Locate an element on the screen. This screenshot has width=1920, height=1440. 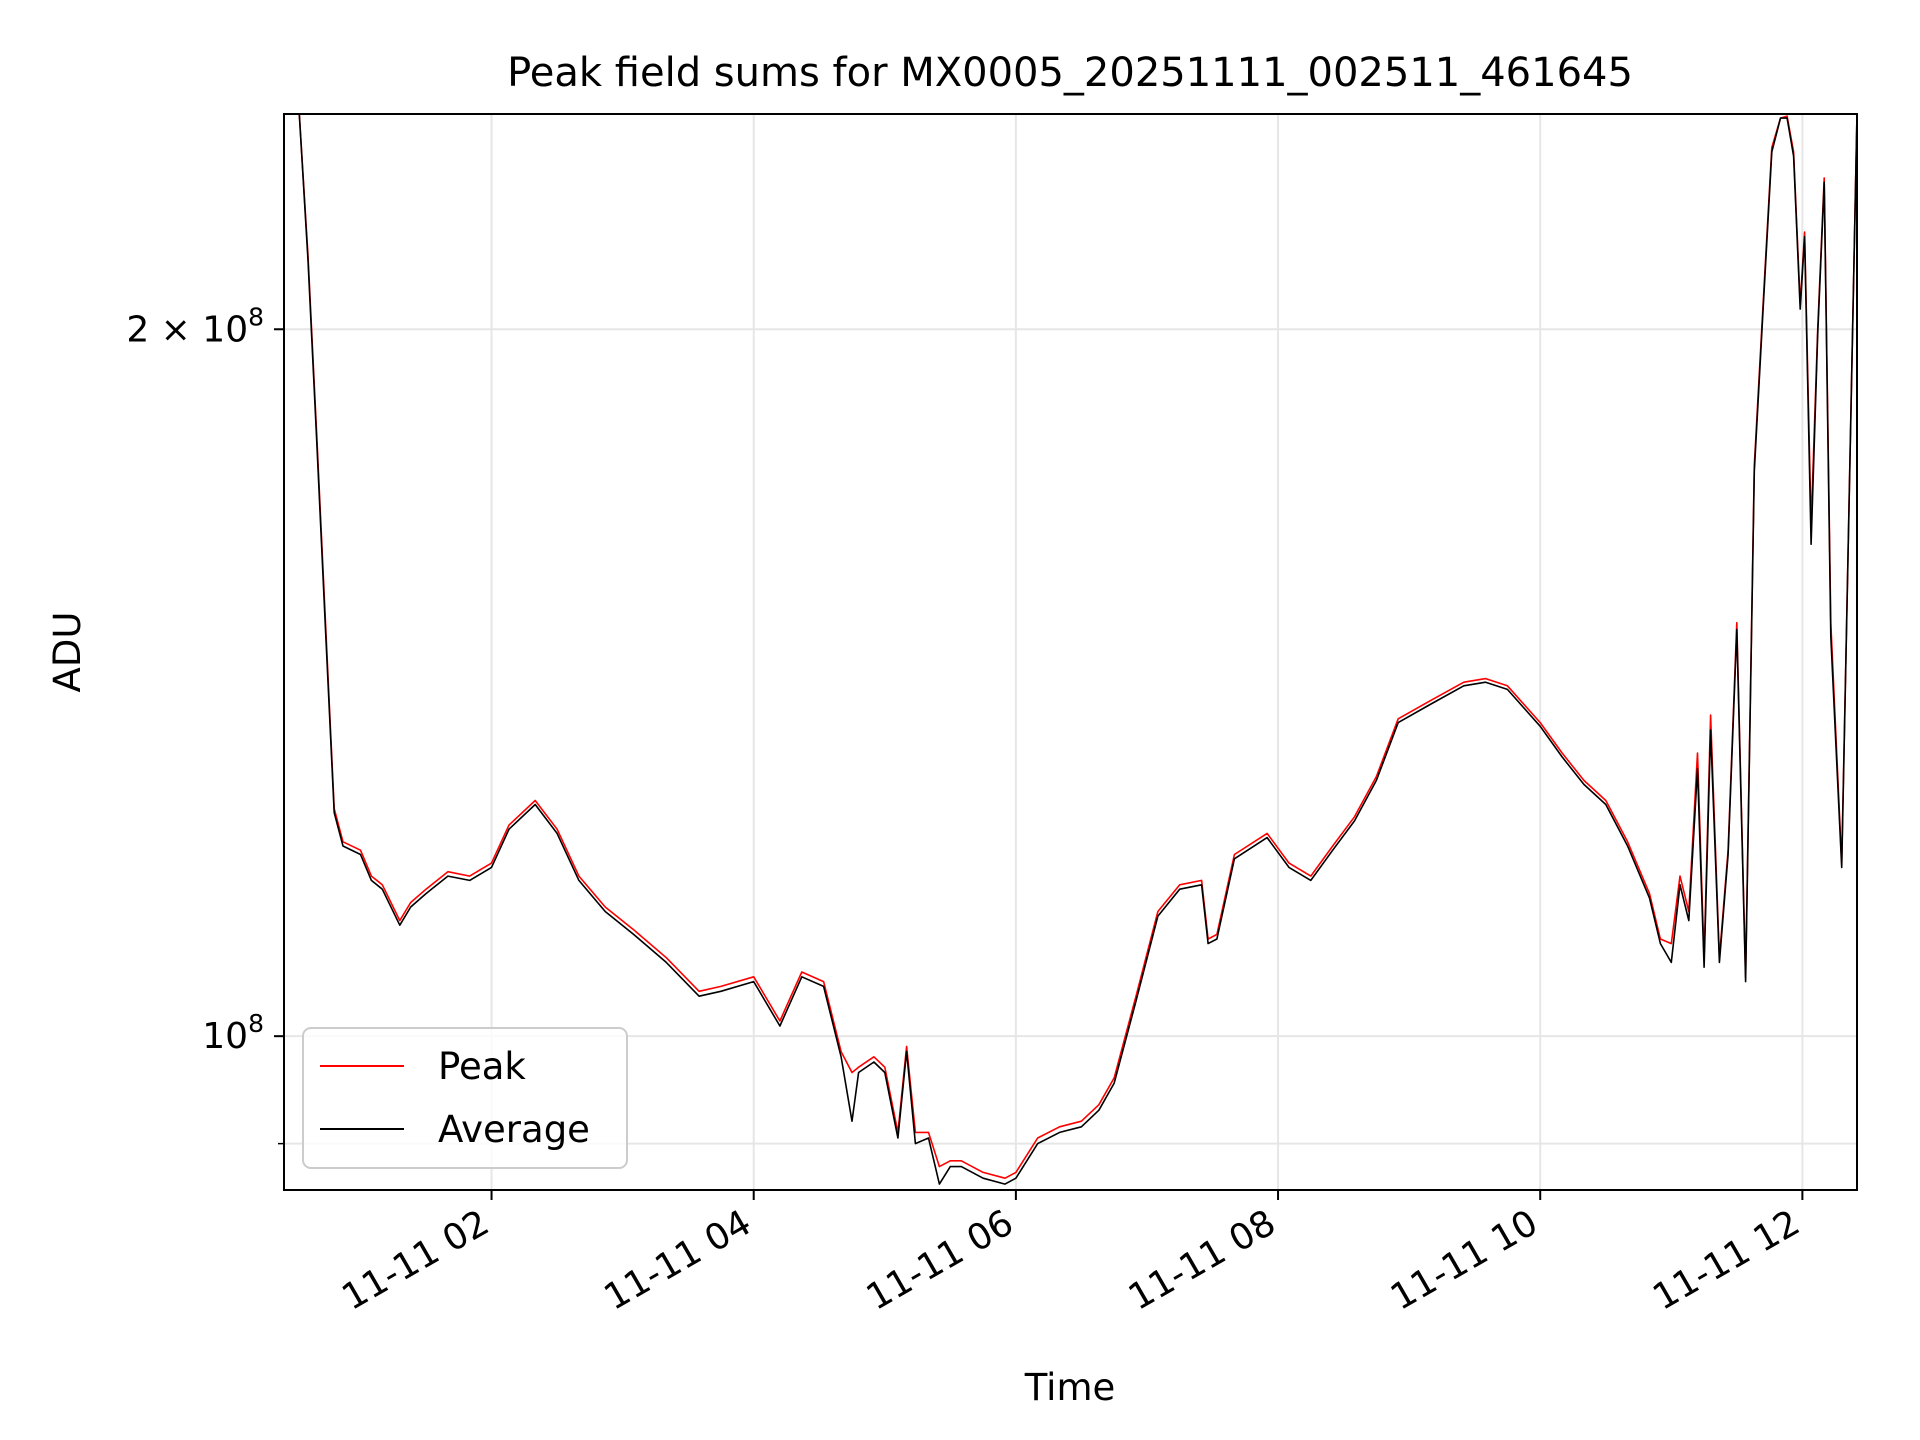
y-tick-label: 108 is located at coordinates (233, 1033).